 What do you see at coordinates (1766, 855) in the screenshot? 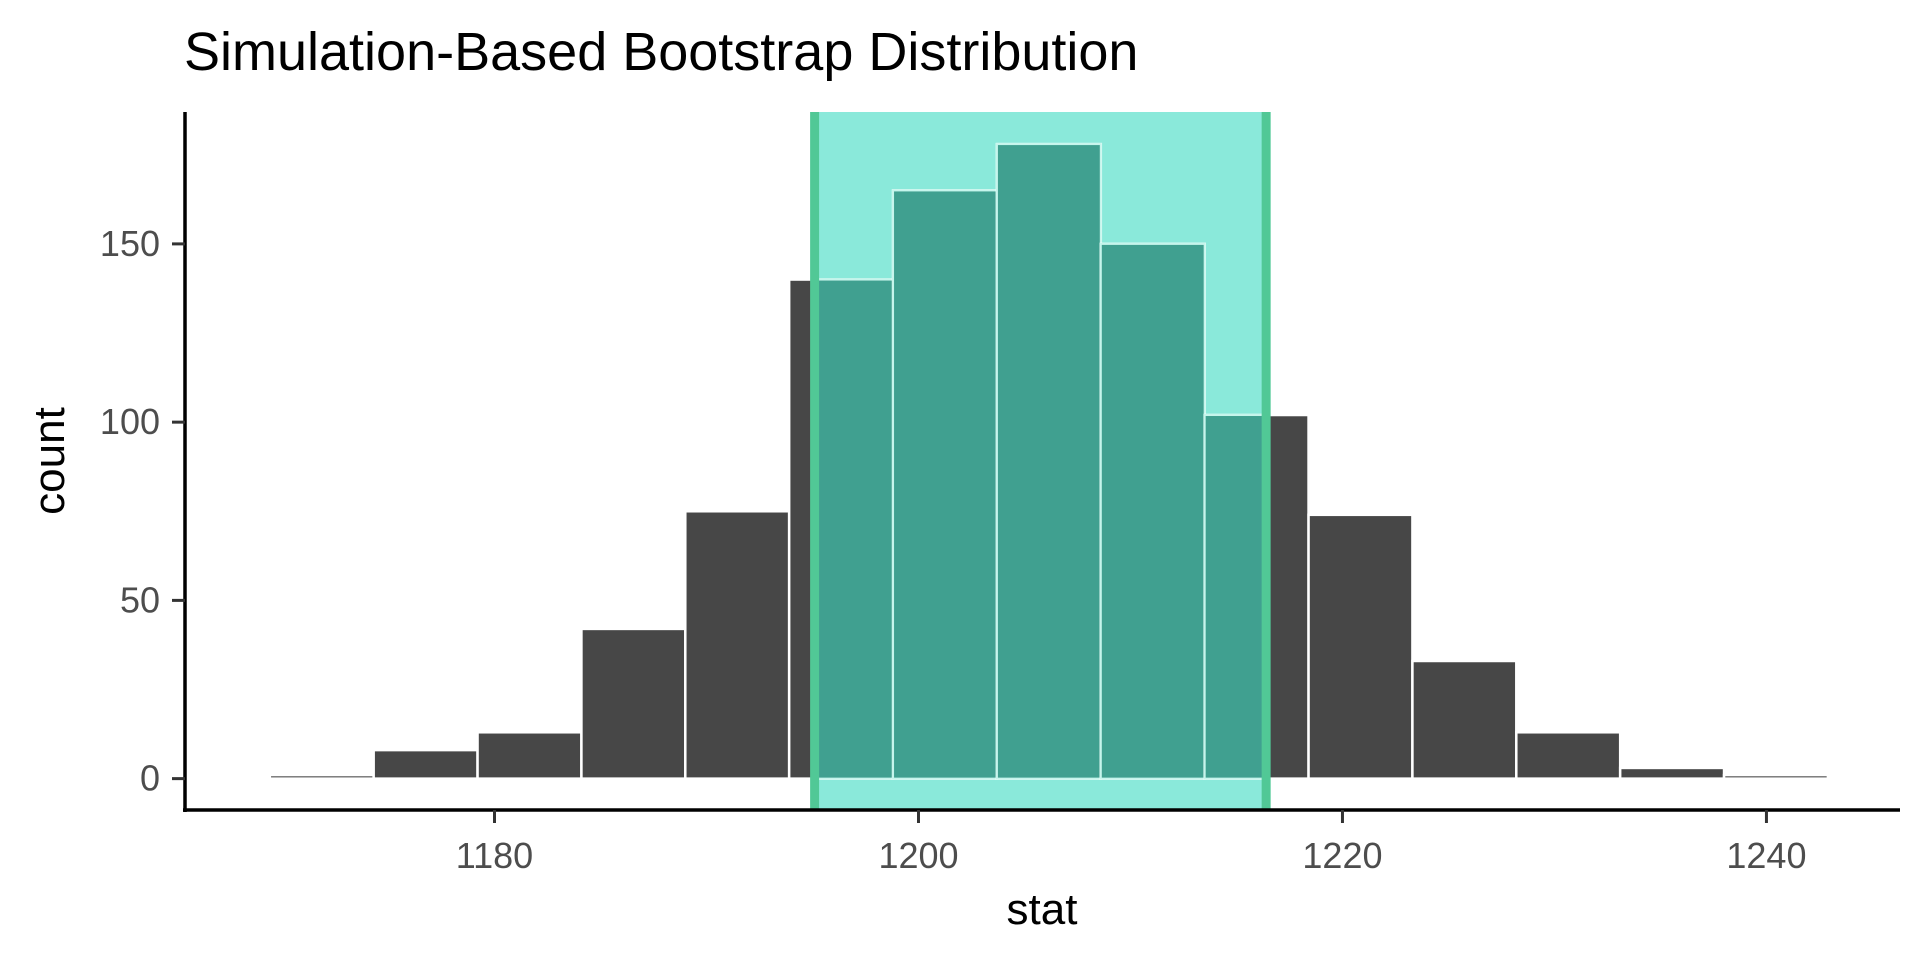
I see `x-tick-label: 1240` at bounding box center [1766, 855].